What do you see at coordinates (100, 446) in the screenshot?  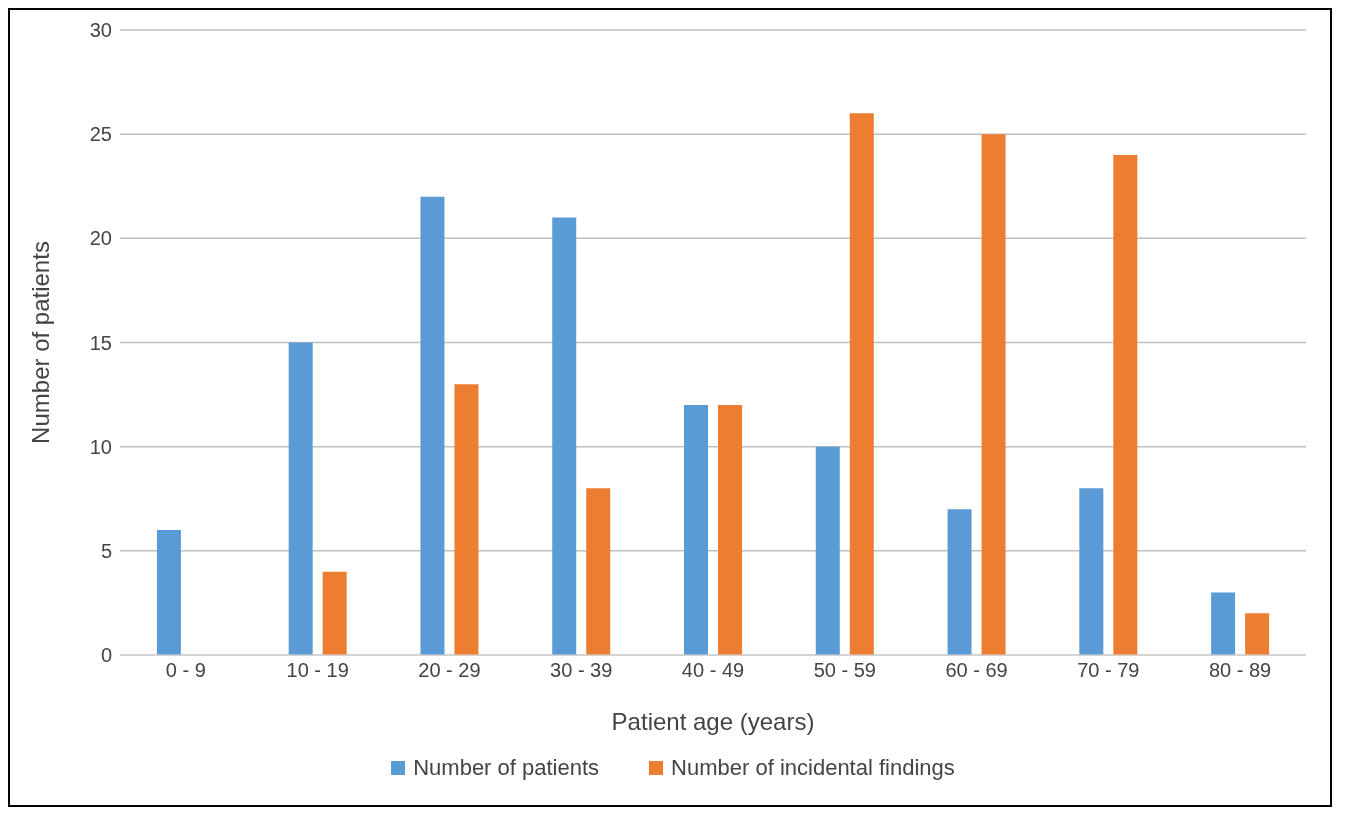 I see `y-tick-label: 10` at bounding box center [100, 446].